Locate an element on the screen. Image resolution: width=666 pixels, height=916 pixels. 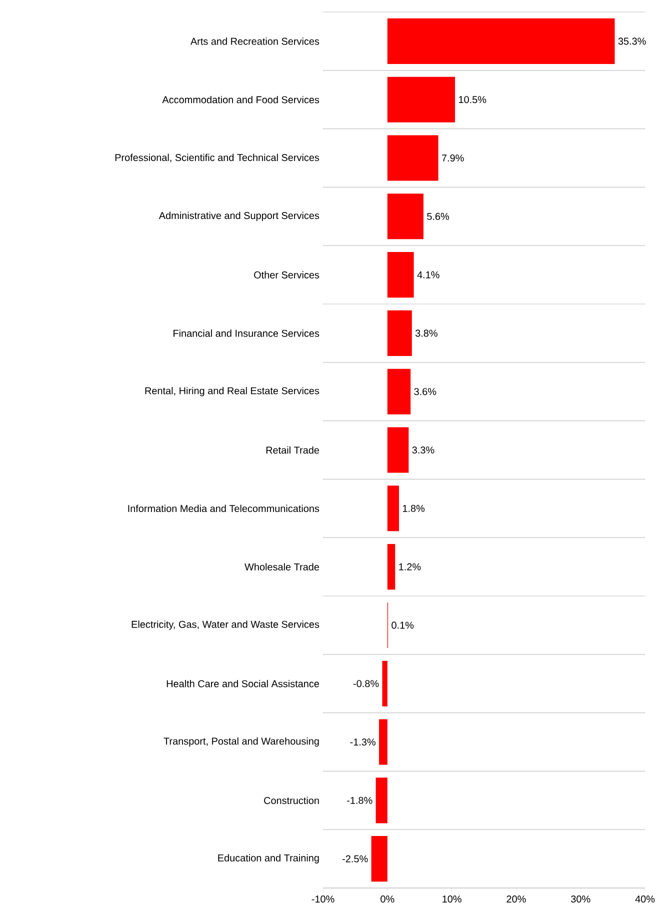
y-tick-label: Financial and Insurance Services is located at coordinates (247, 333).